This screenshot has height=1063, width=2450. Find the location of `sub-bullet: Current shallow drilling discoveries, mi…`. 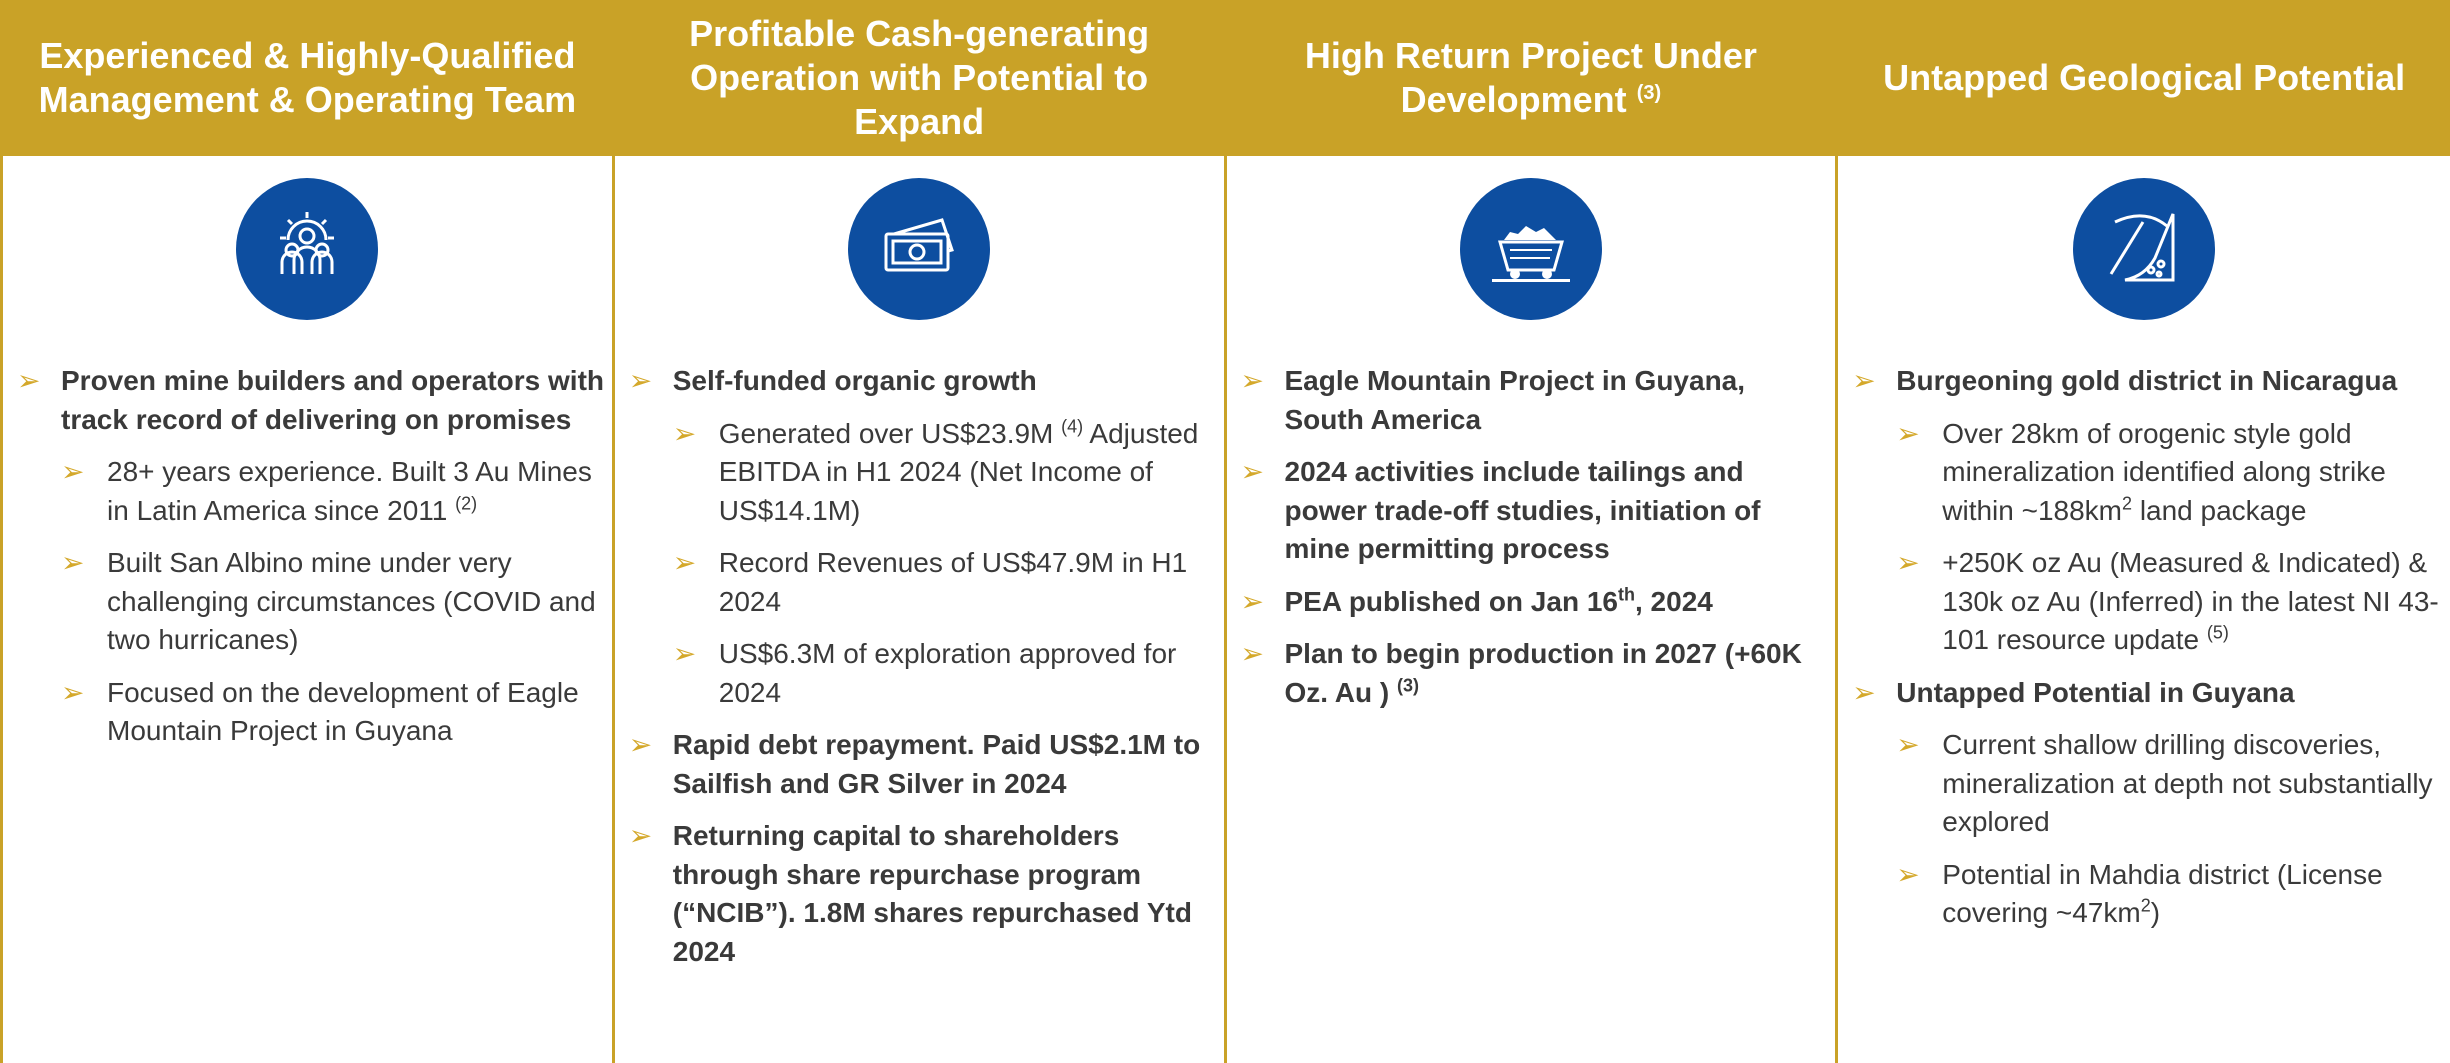

sub-bullet: Current shallow drilling discoveries, mi… is located at coordinates (2170, 784).